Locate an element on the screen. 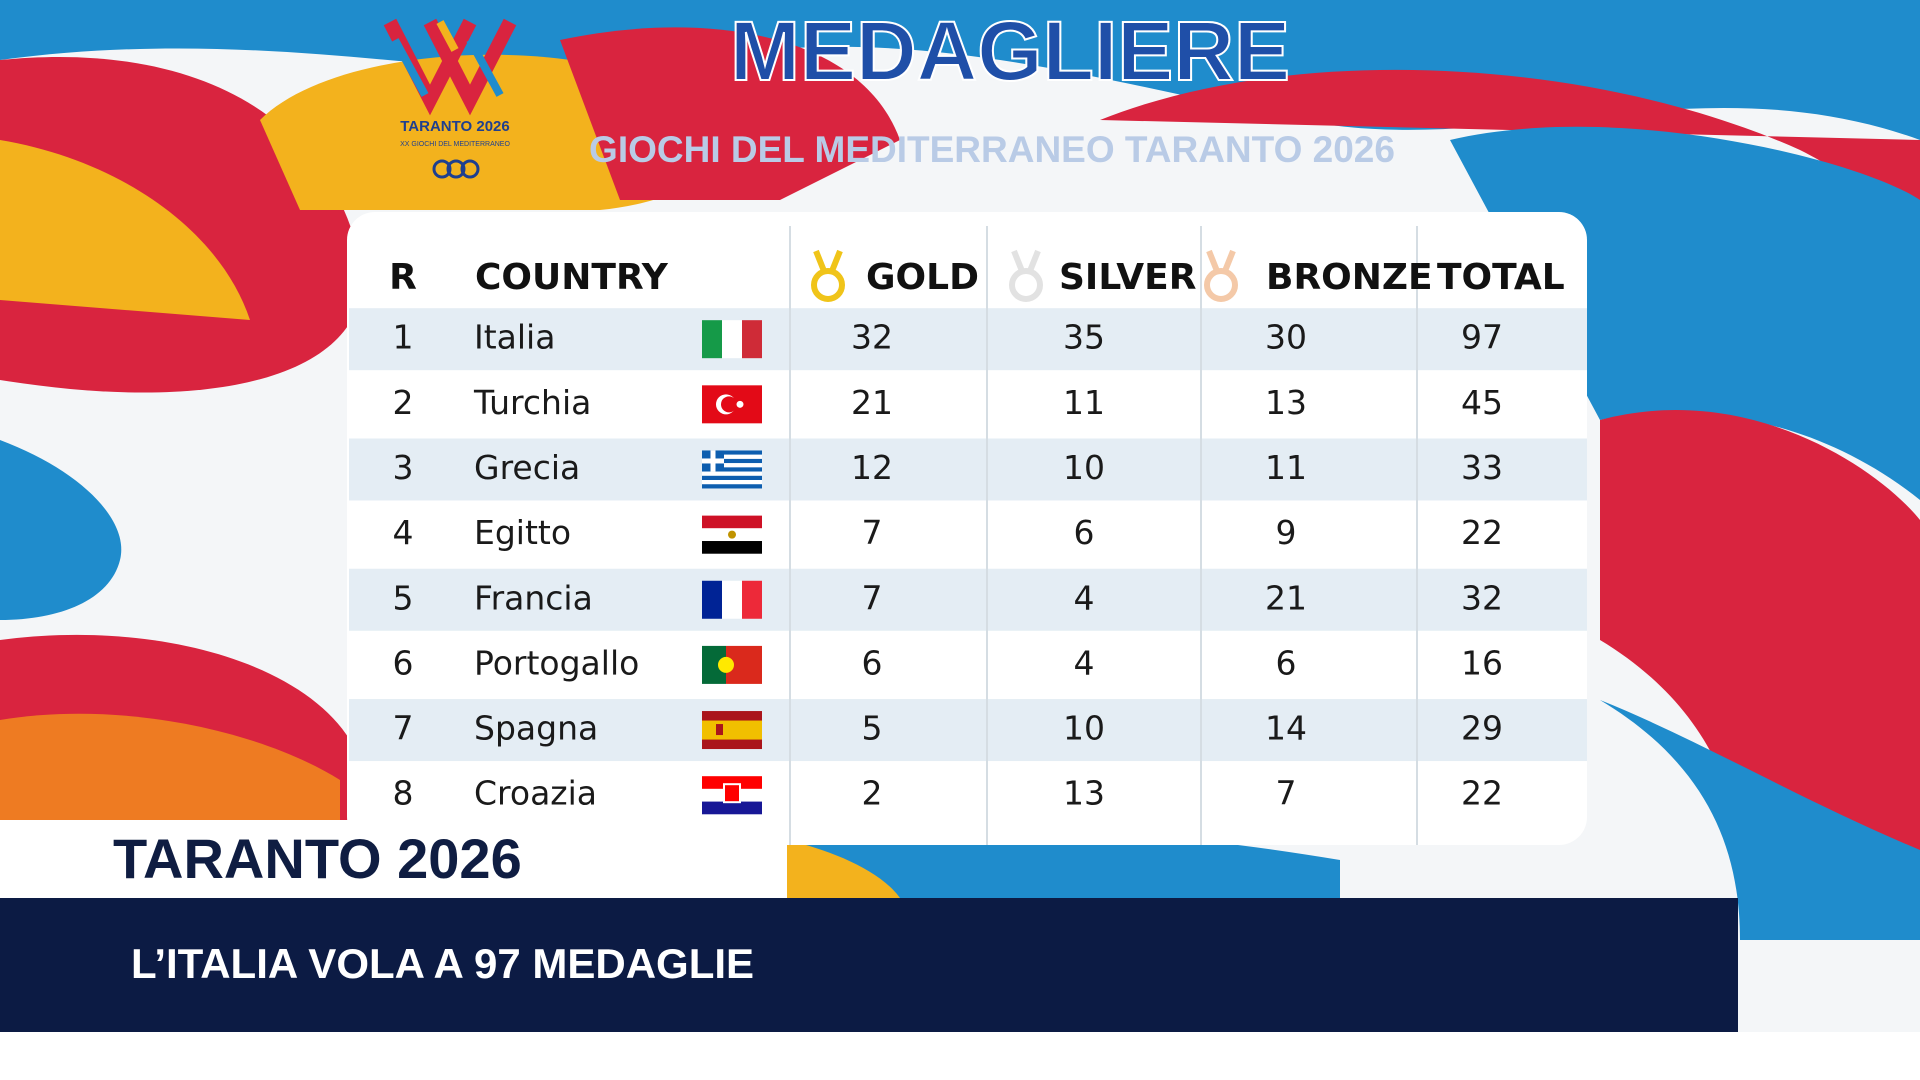  medal-count: 33 is located at coordinates (1482, 467).